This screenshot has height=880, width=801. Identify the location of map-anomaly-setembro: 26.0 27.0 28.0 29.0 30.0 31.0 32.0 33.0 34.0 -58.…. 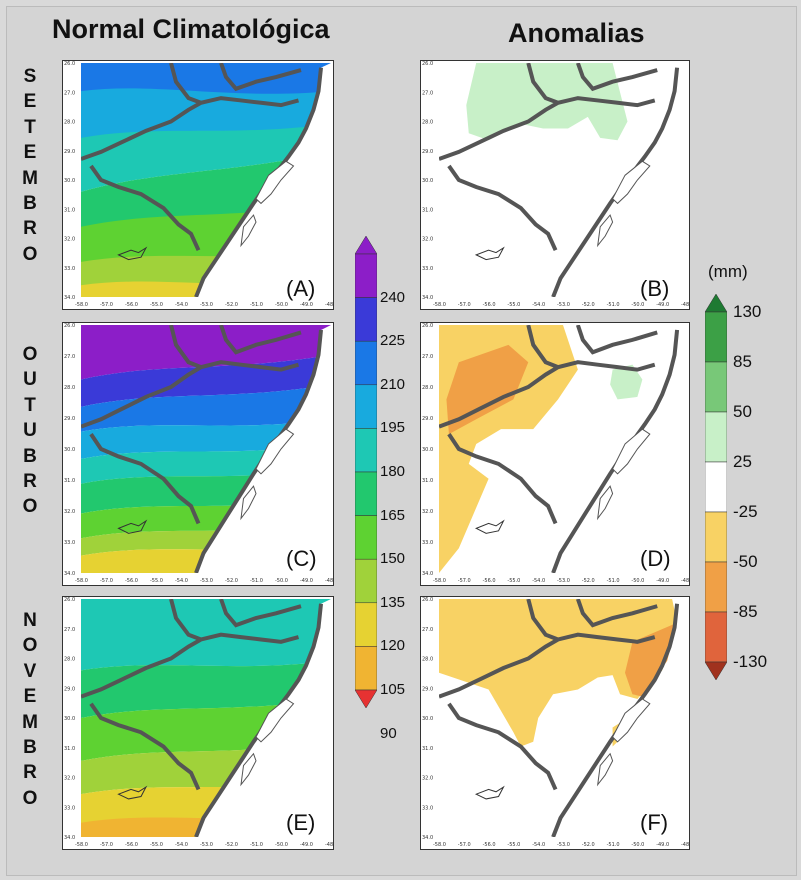
(555, 185).